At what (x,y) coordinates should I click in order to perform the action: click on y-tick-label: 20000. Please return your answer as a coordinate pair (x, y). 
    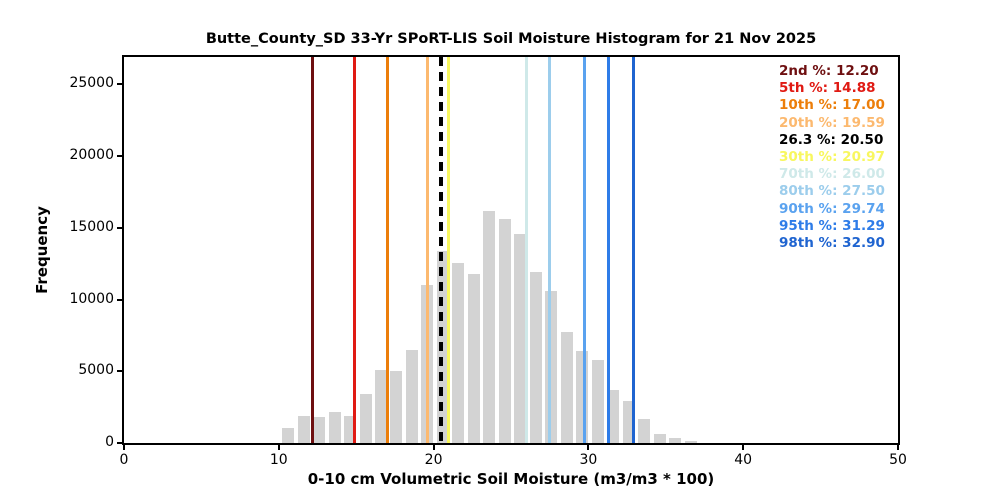
    Looking at the image, I should click on (91, 155).